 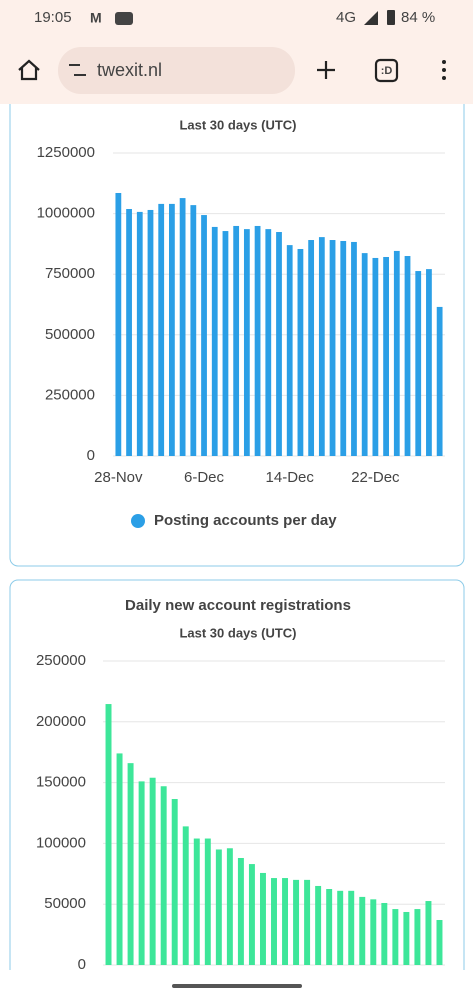 What do you see at coordinates (66, 213) in the screenshot?
I see `y-tick-label: 1000000` at bounding box center [66, 213].